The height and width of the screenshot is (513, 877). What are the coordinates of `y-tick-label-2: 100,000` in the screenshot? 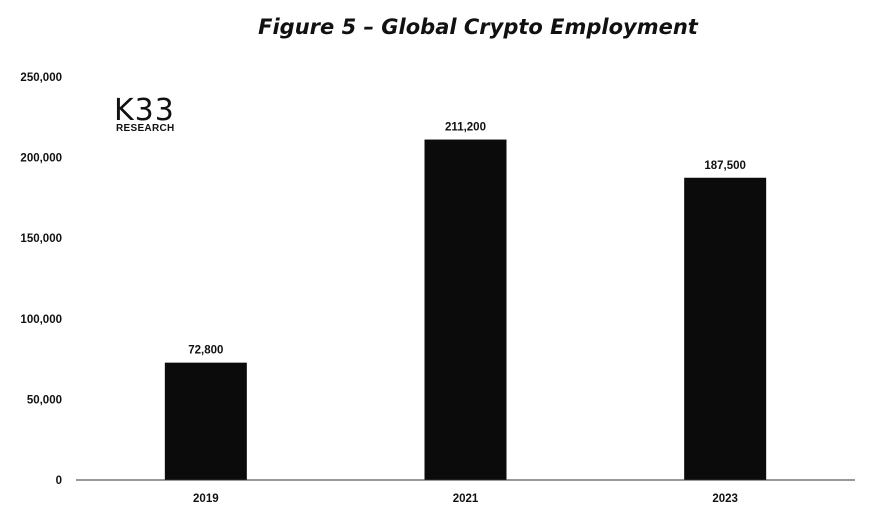 It's located at (41, 320).